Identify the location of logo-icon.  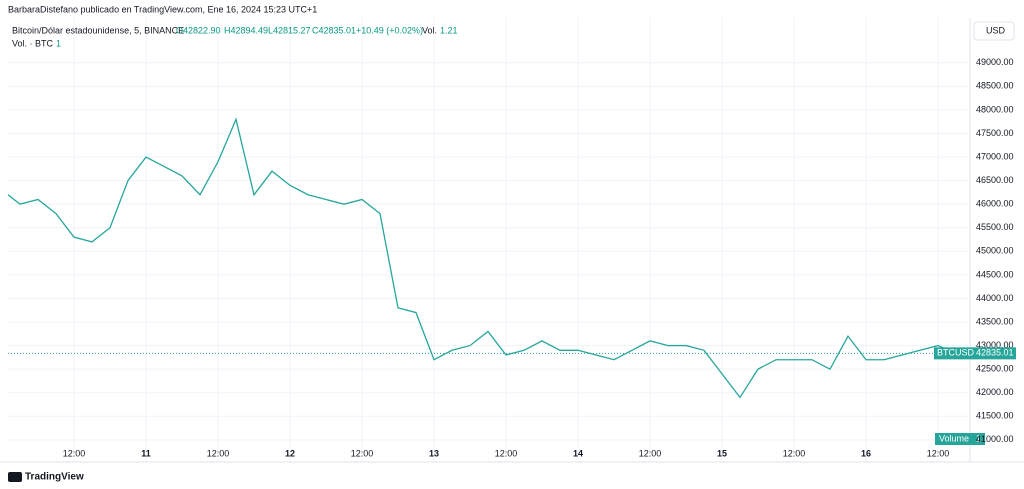
(15, 477).